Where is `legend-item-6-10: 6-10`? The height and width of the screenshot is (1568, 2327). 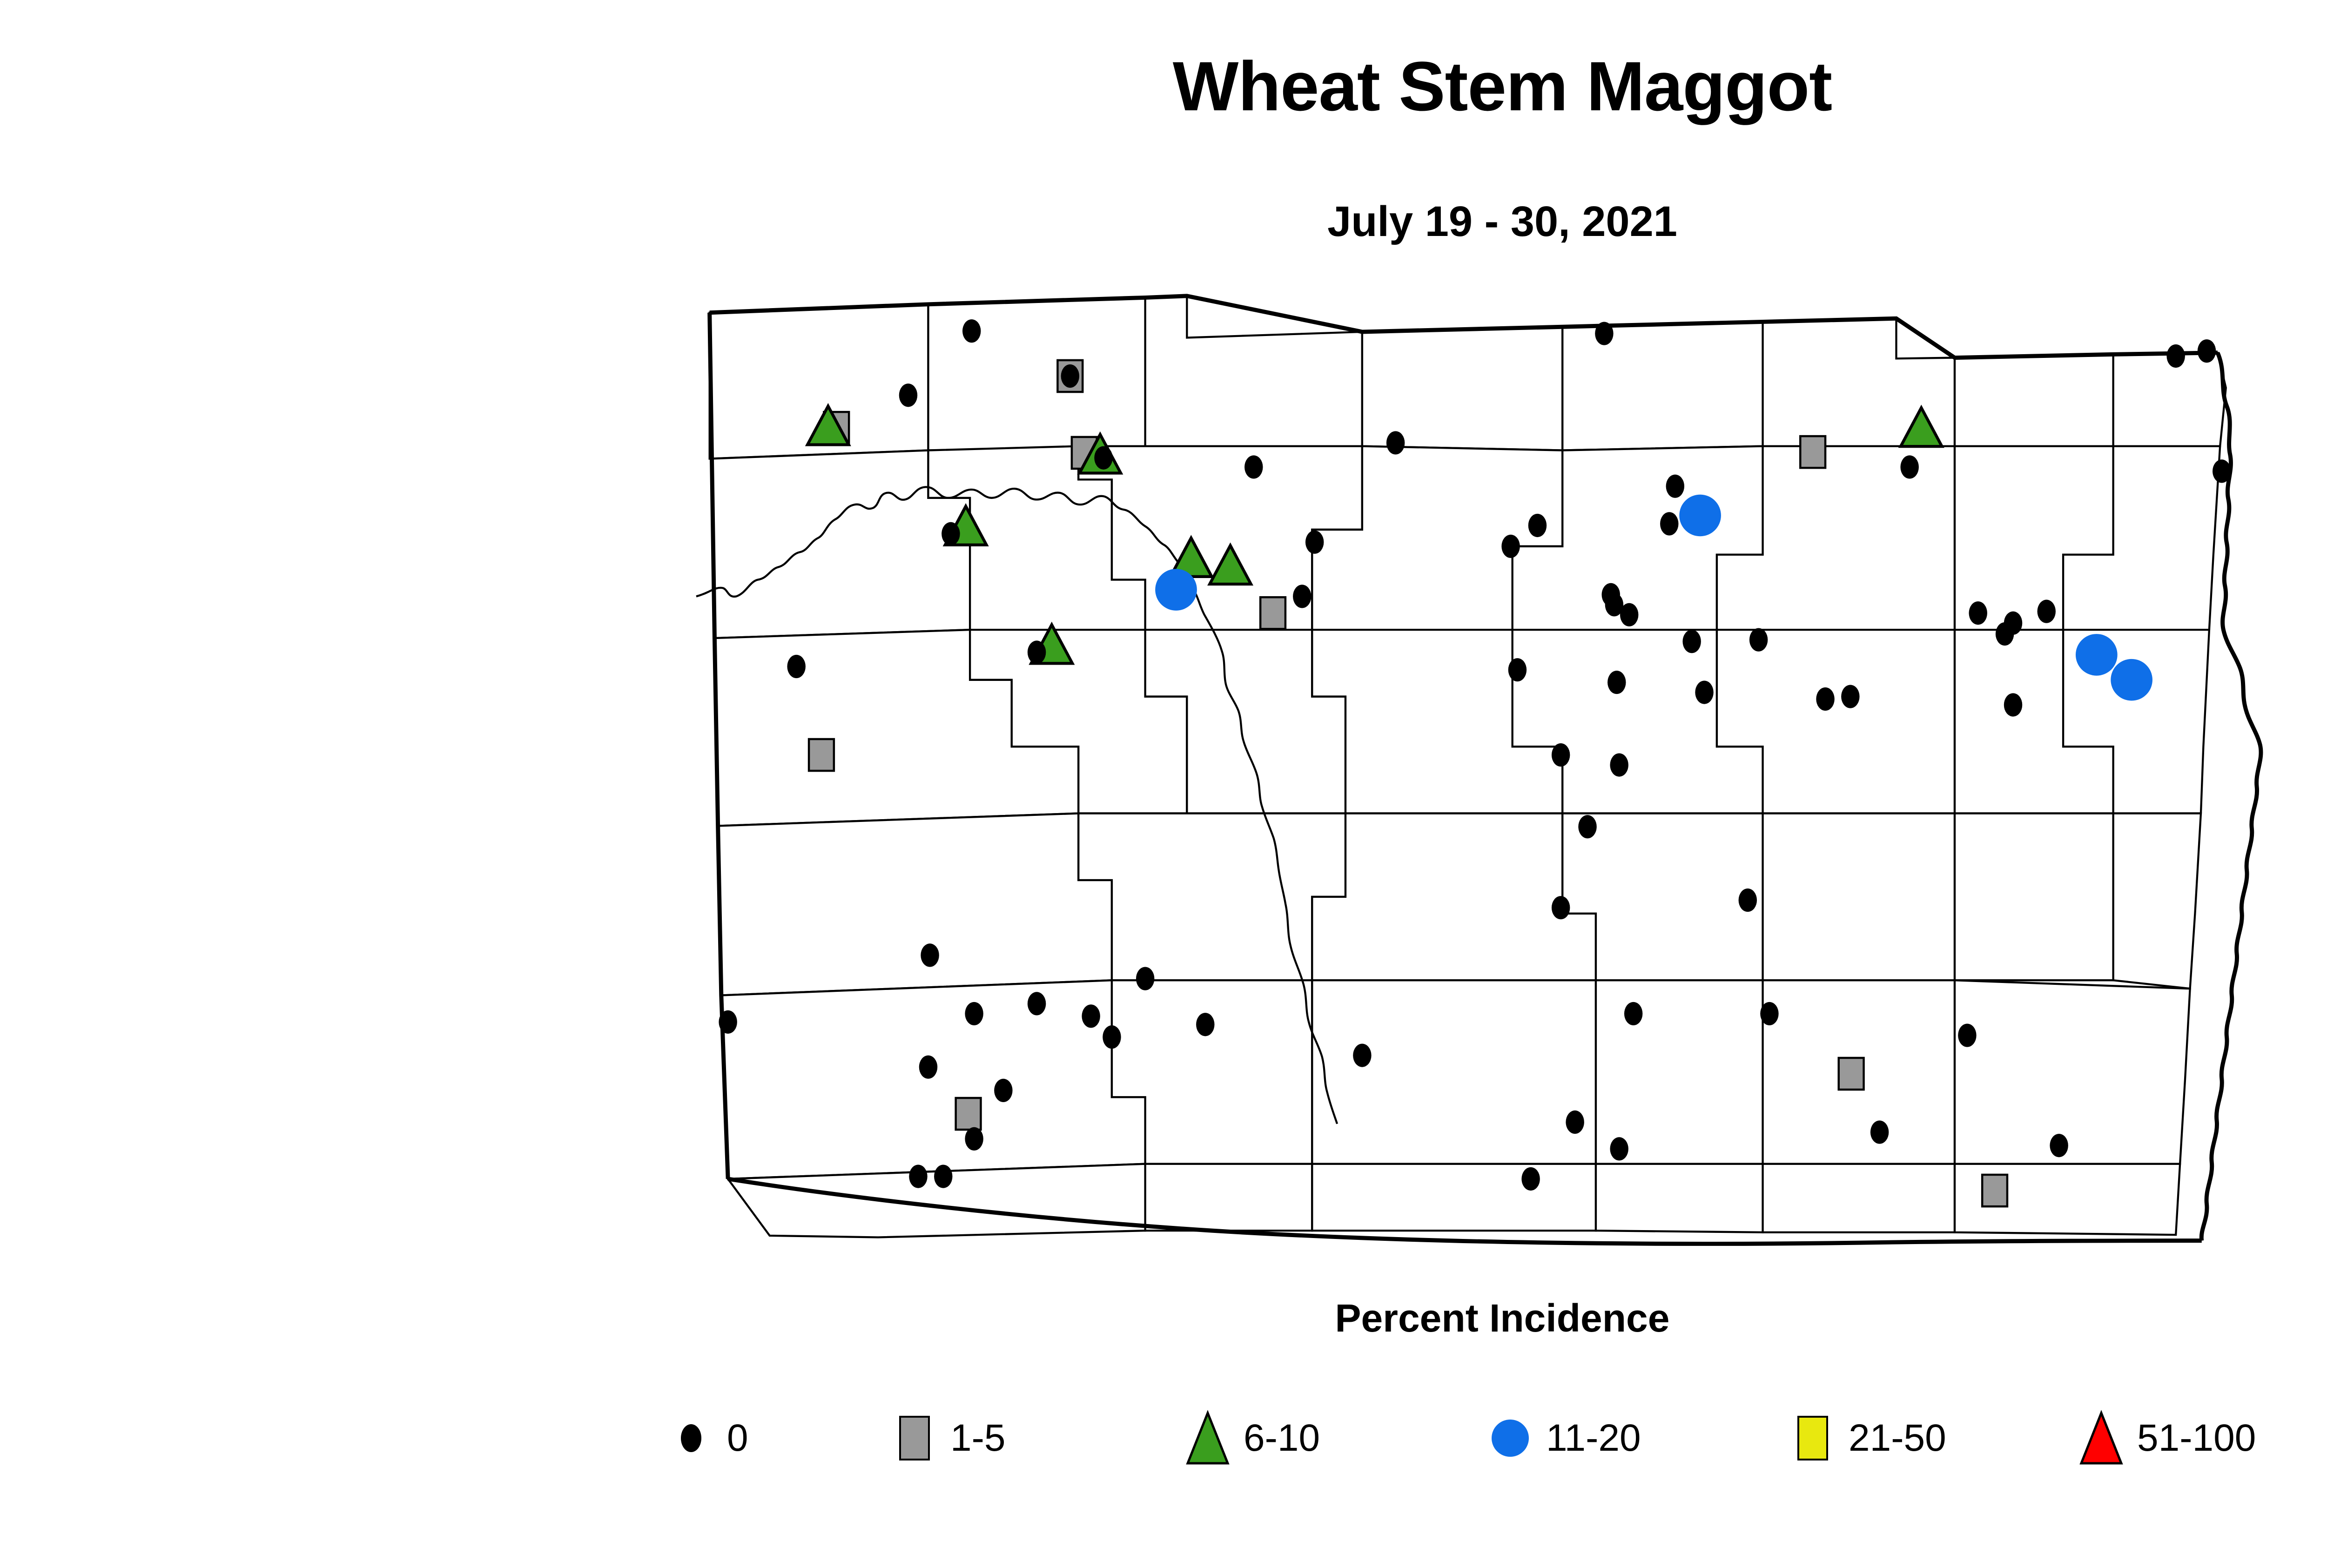 legend-item-6-10: 6-10 is located at coordinates (1248, 1438).